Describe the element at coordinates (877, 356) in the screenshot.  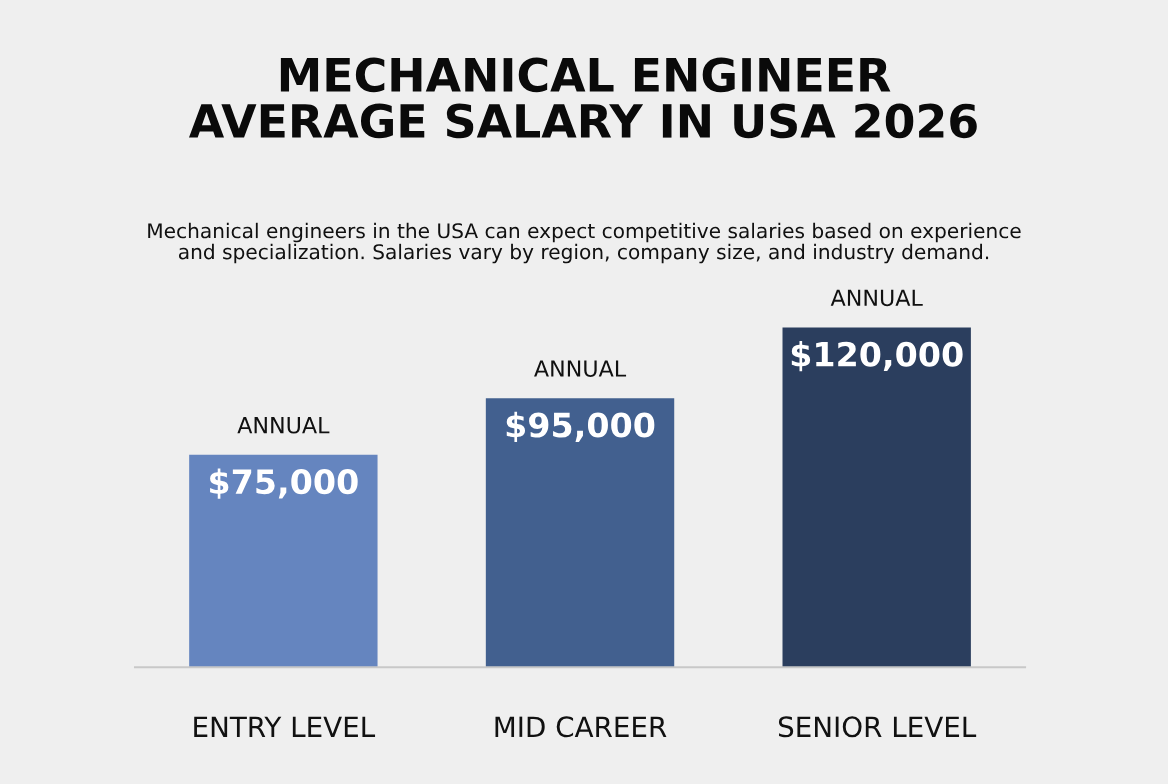
I see `data-label: $120,000` at that location.